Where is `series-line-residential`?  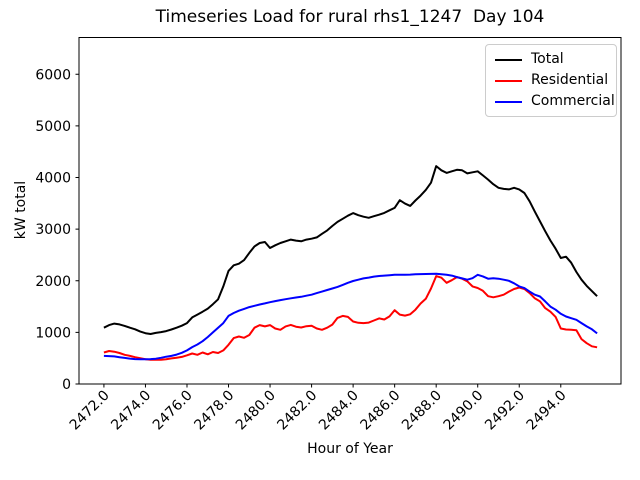 series-line-residential is located at coordinates (350, 318).